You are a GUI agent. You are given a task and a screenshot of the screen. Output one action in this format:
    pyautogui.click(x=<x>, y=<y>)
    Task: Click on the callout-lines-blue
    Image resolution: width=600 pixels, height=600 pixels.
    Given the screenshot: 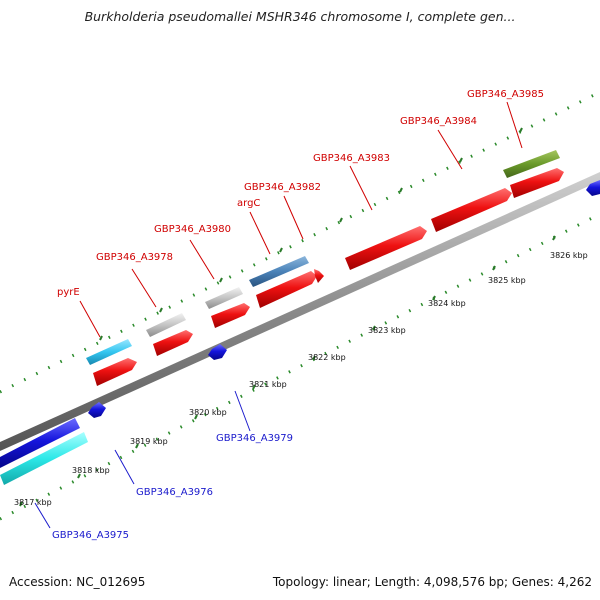 What is the action you would take?
    pyautogui.click(x=142, y=459)
    